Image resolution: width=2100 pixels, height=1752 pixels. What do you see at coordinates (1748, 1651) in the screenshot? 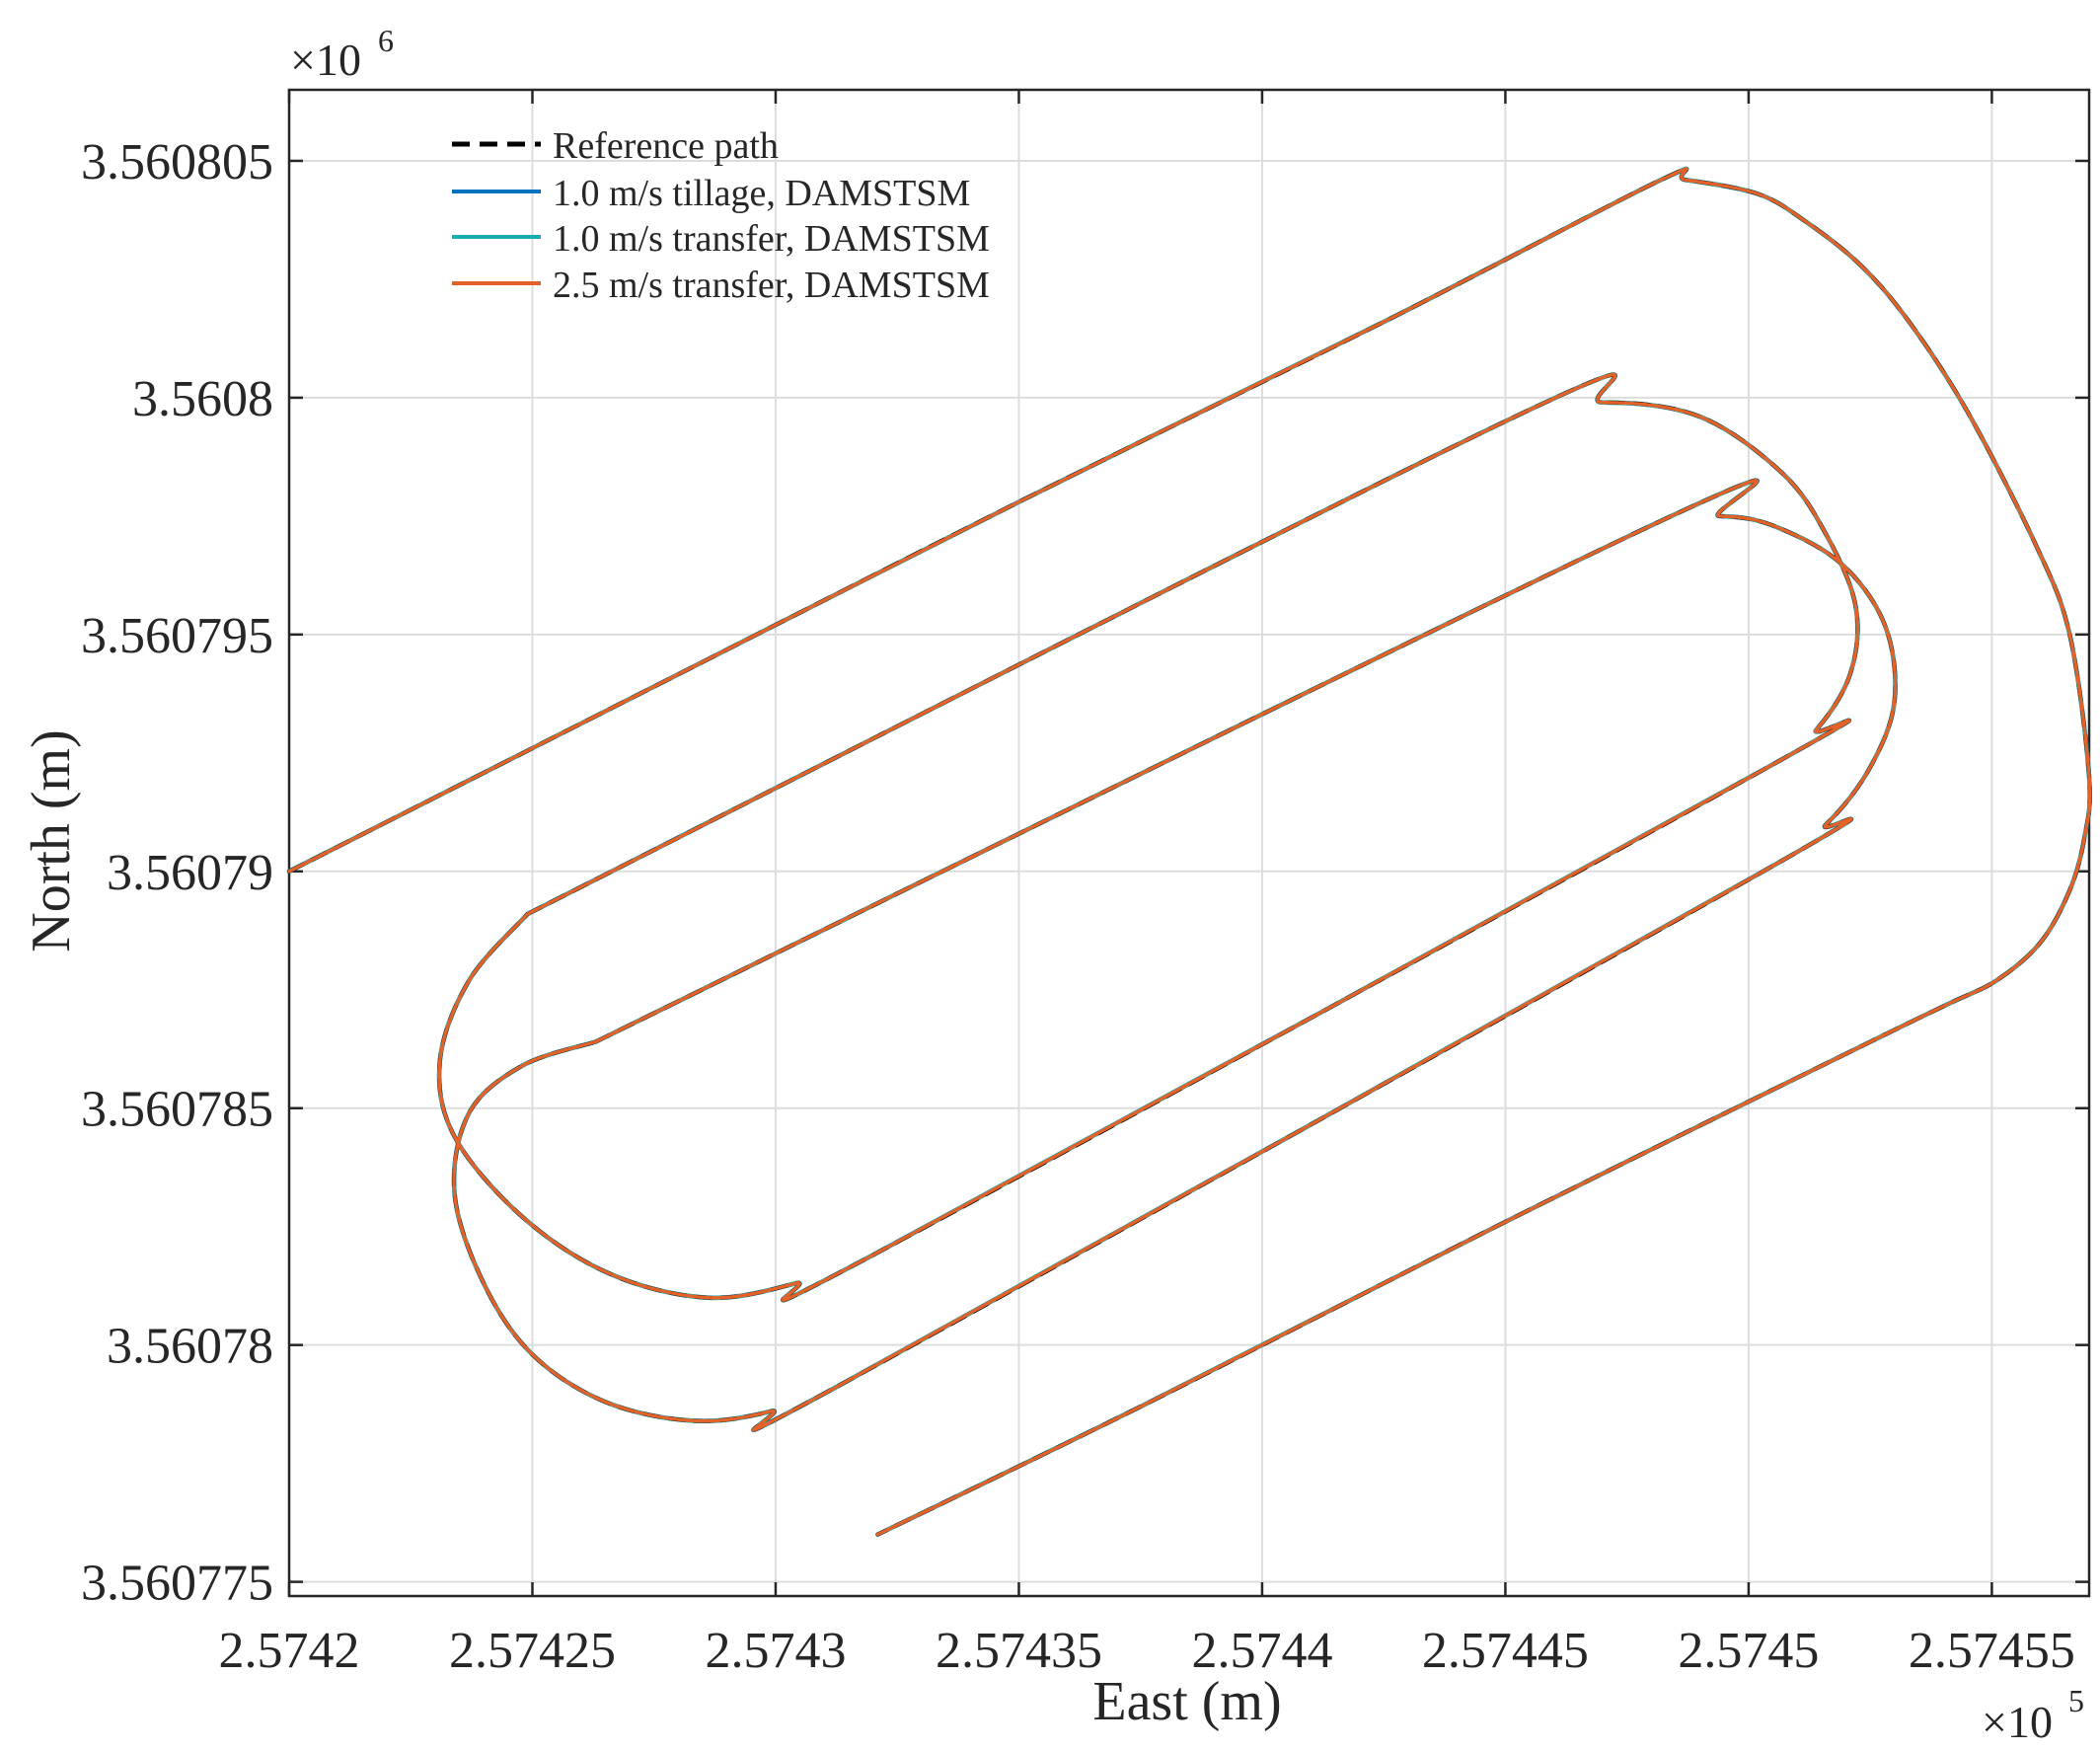
I see `x-tick-label: 2.5745` at bounding box center [1748, 1651].